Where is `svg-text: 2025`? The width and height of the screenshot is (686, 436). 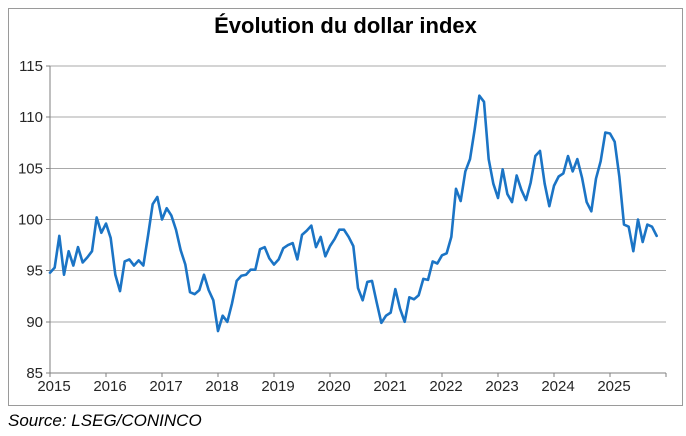 svg-text: 2025 is located at coordinates (613, 386).